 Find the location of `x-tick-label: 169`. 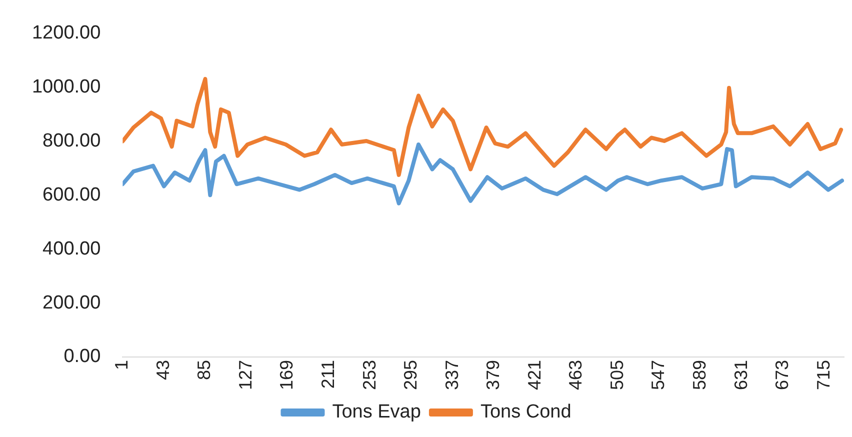

x-tick-label: 169 is located at coordinates (286, 375).